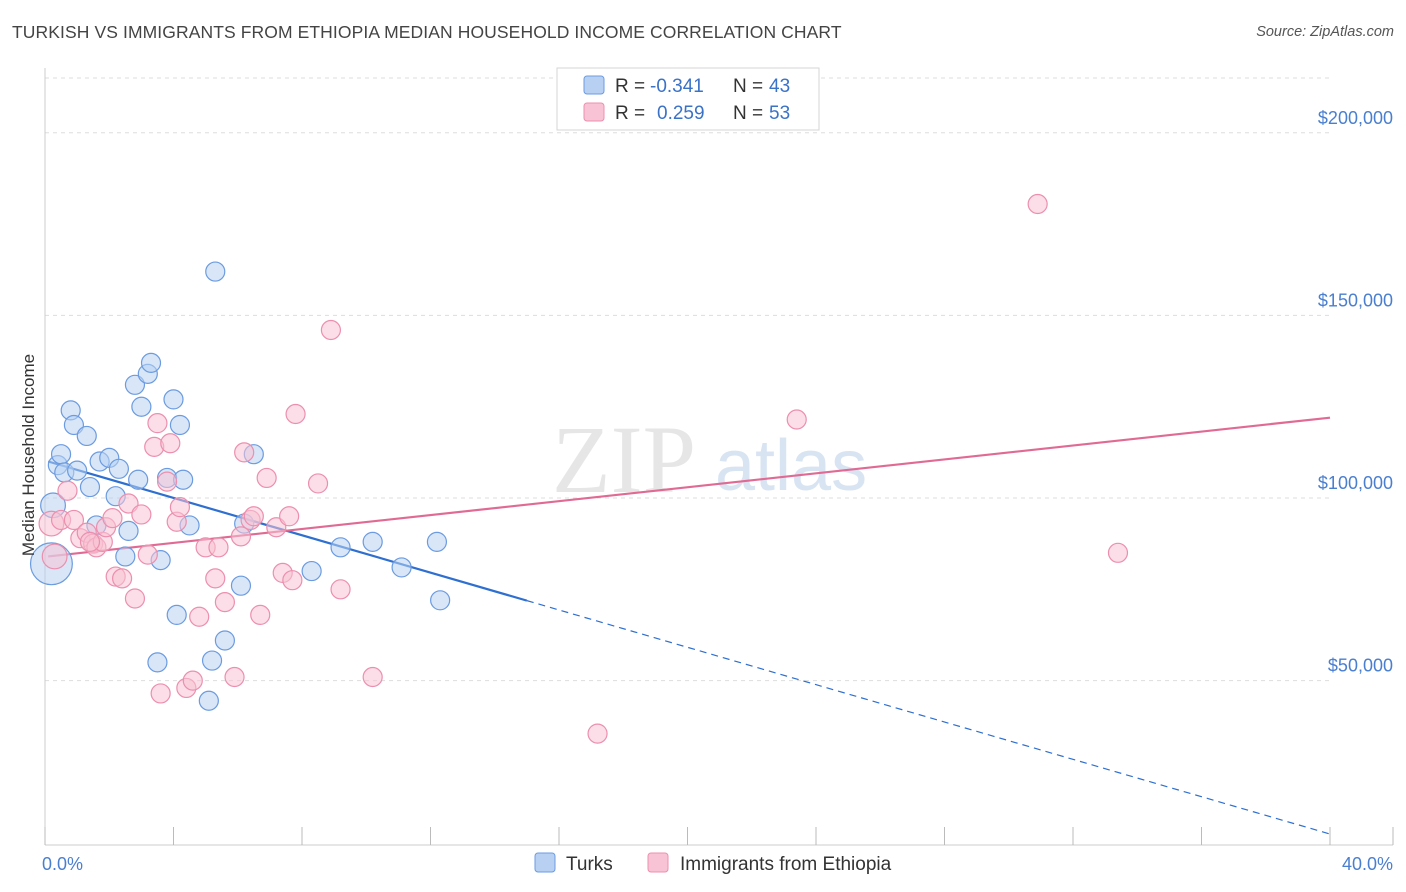 This screenshot has width=1406, height=892. What do you see at coordinates (624, 459) in the screenshot?
I see `watermark-zip: ZIP` at bounding box center [624, 459].